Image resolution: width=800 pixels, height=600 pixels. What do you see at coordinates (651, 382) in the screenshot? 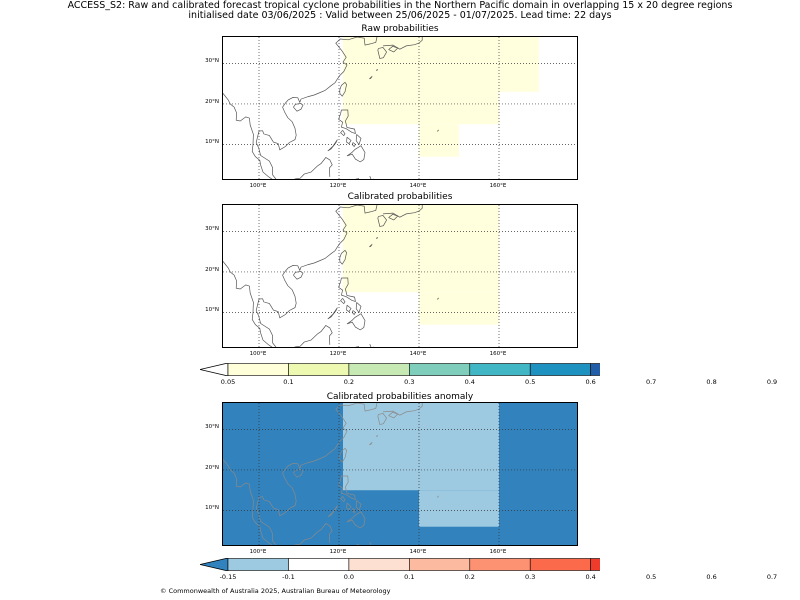
I see `colorbar-tick-label: 0.7` at bounding box center [651, 382].